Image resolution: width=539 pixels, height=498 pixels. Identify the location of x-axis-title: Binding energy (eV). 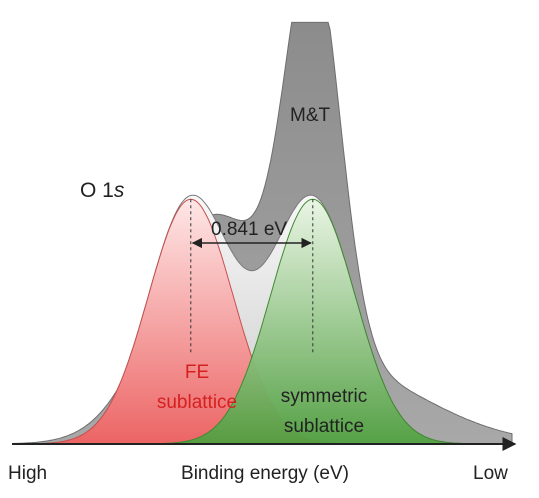
(265, 473).